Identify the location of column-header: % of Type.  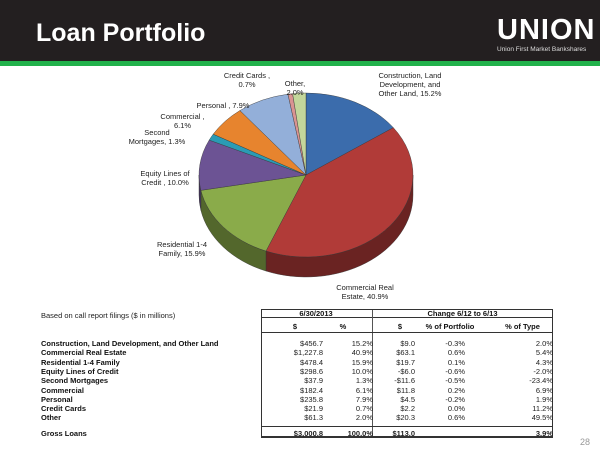
(522, 326).